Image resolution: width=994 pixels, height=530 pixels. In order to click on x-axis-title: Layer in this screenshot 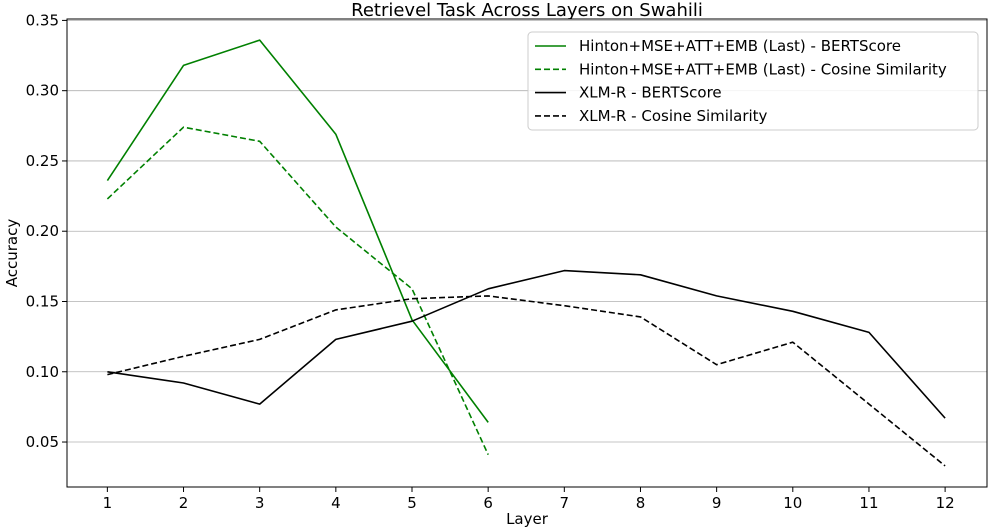, I will do `click(527, 519)`.